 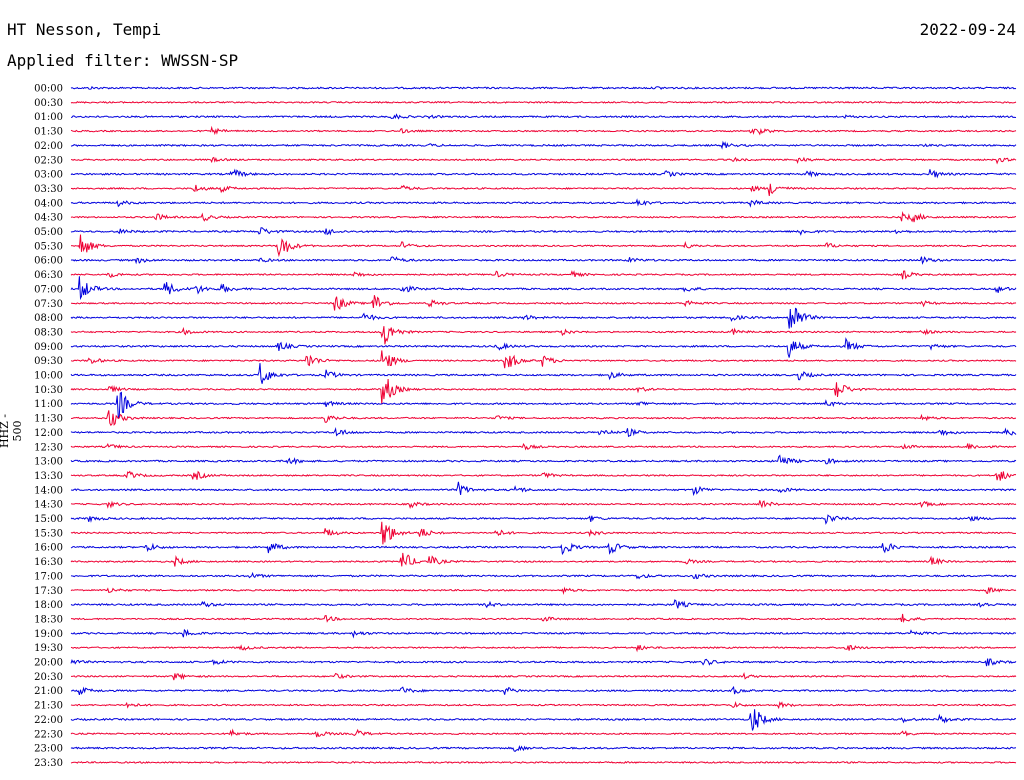 I want to click on time-label: 22:30, so click(x=48, y=734).